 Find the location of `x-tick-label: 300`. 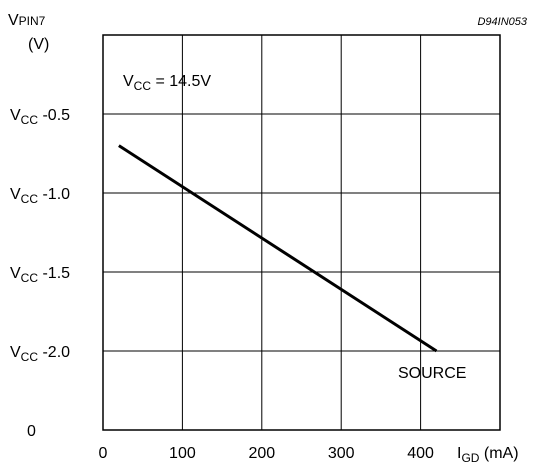

x-tick-label: 300 is located at coordinates (341, 453).